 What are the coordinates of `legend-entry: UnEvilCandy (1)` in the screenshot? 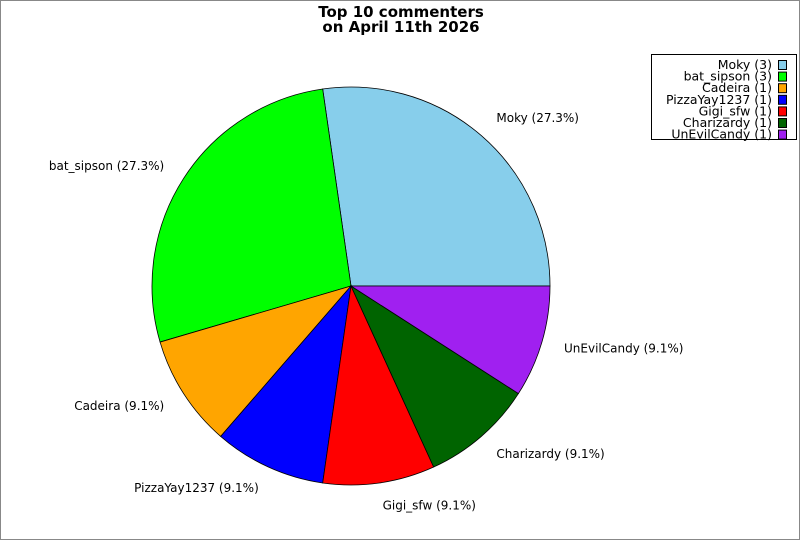 It's located at (721, 134).